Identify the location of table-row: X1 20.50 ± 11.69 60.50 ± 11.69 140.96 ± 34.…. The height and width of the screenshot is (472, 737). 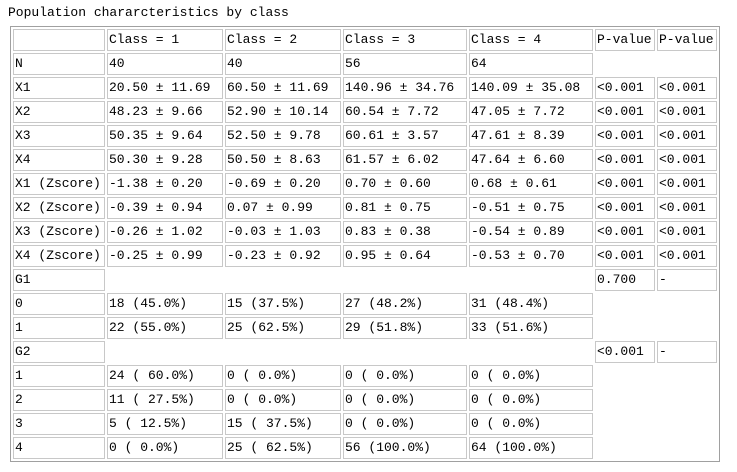
(365, 88).